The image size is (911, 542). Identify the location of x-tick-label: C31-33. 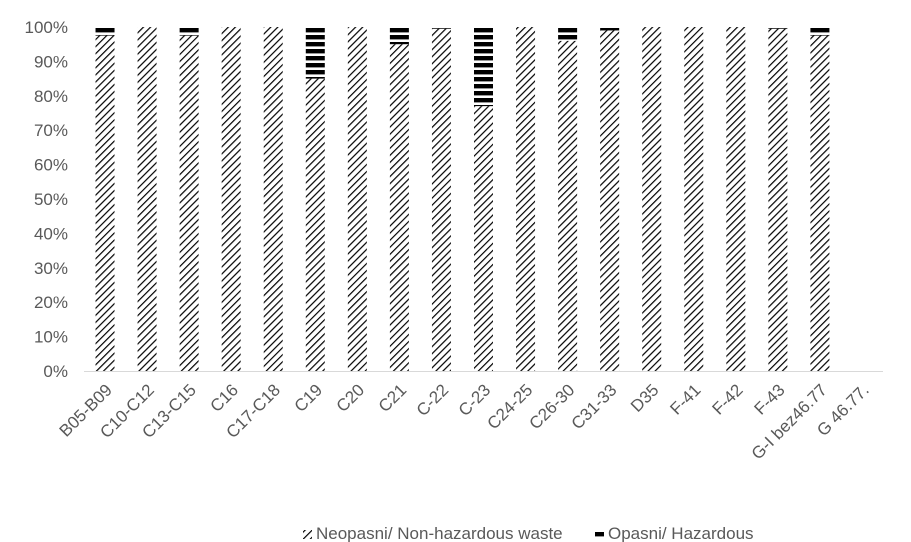
(594, 406).